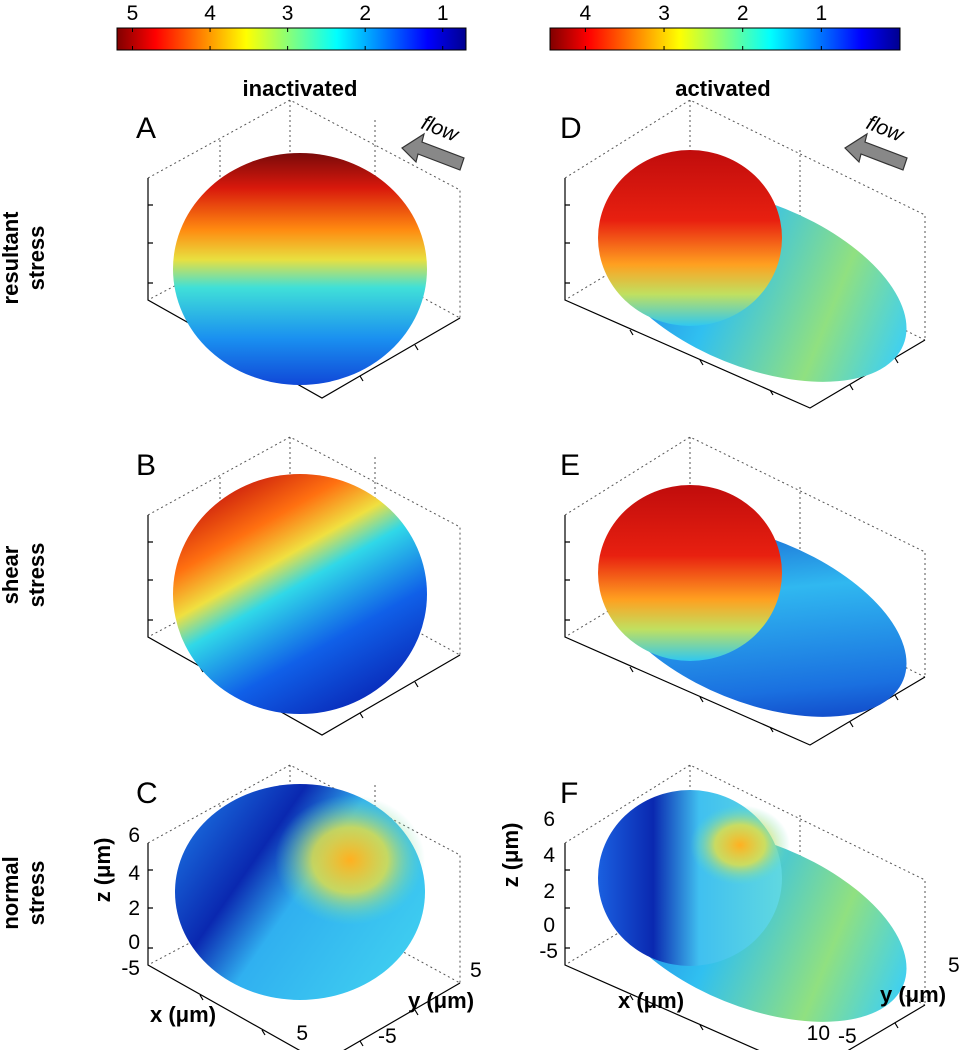 The image size is (973, 1050). Describe the element at coordinates (569, 793) in the screenshot. I see `panel-letter: F` at that location.